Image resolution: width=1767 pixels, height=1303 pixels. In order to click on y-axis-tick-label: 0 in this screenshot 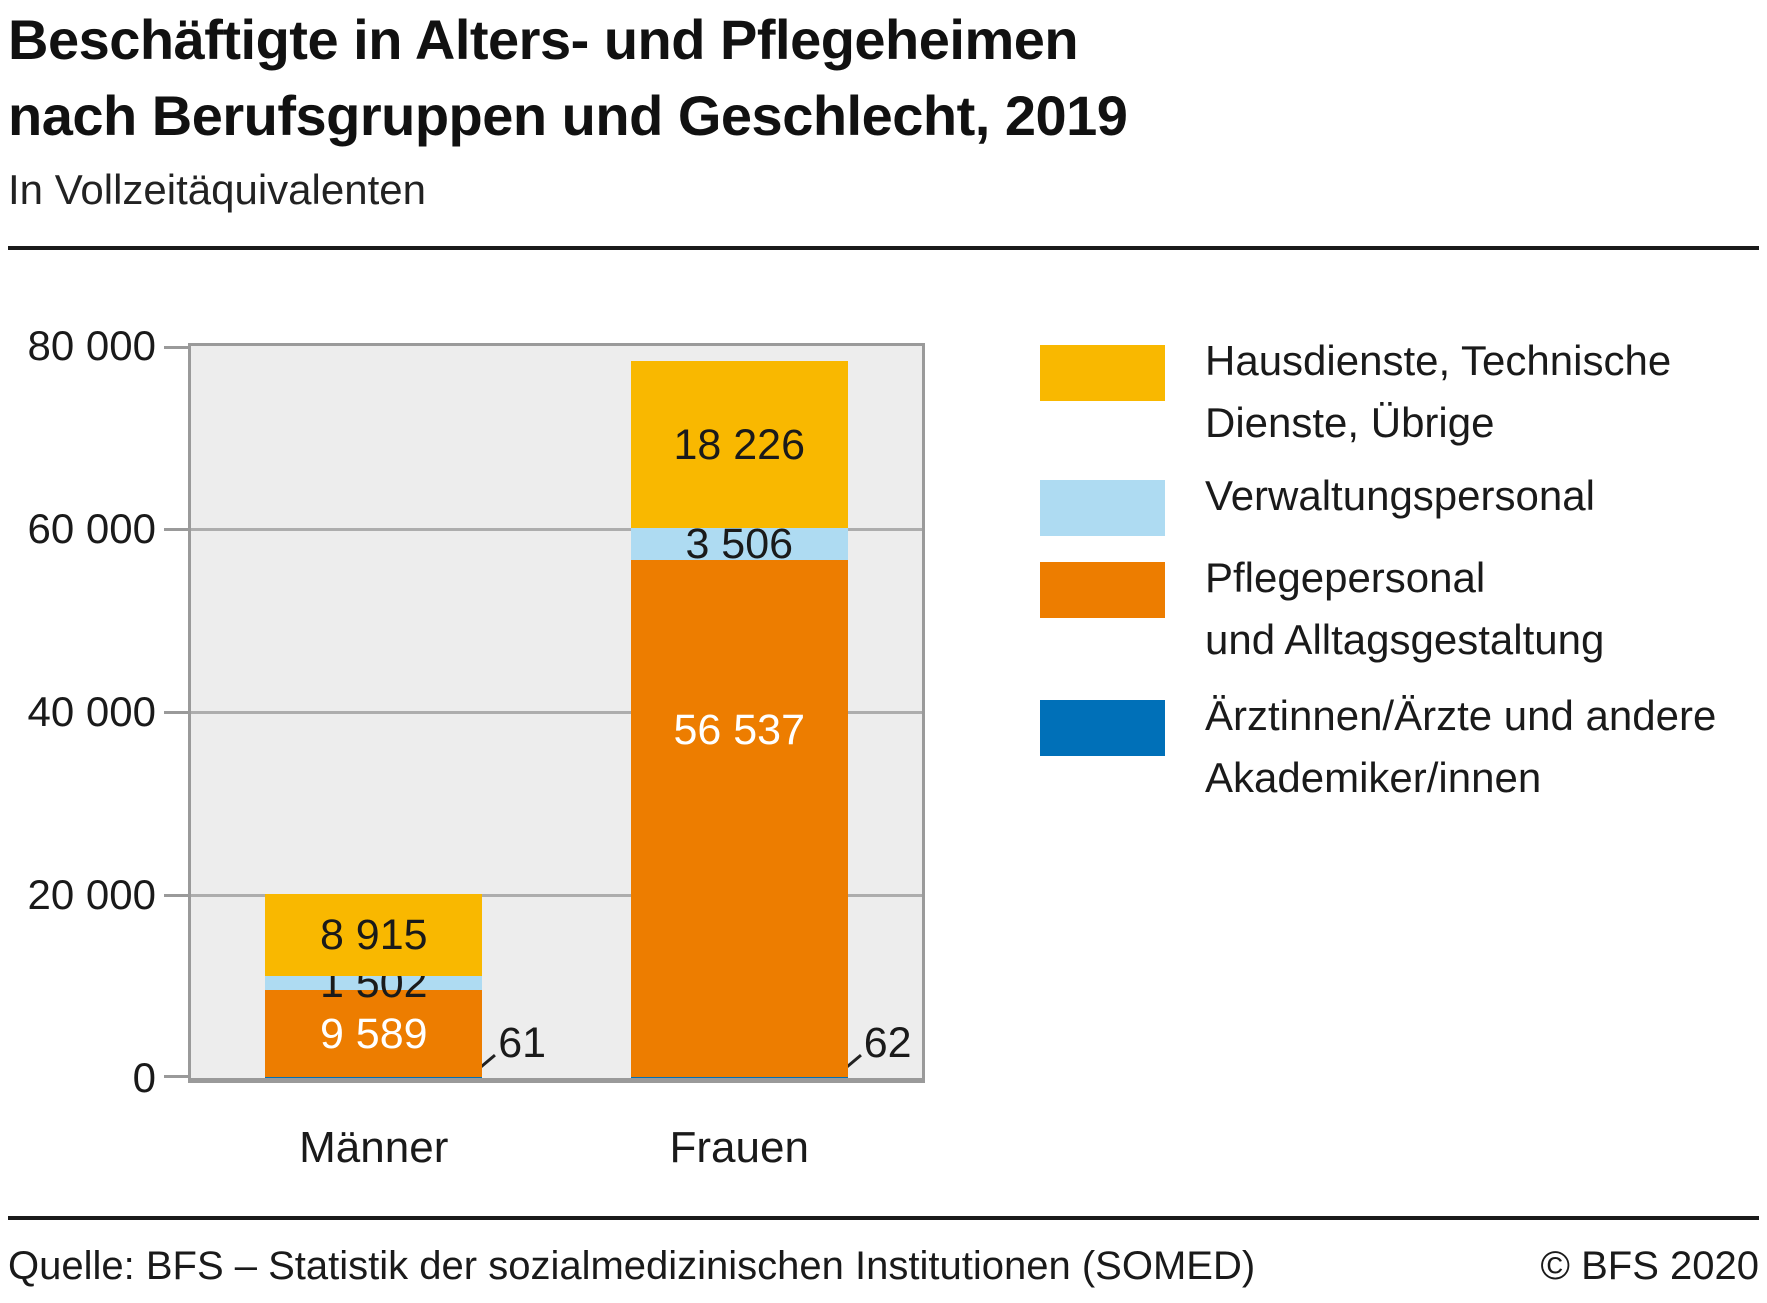, I will do `click(144, 1077)`.